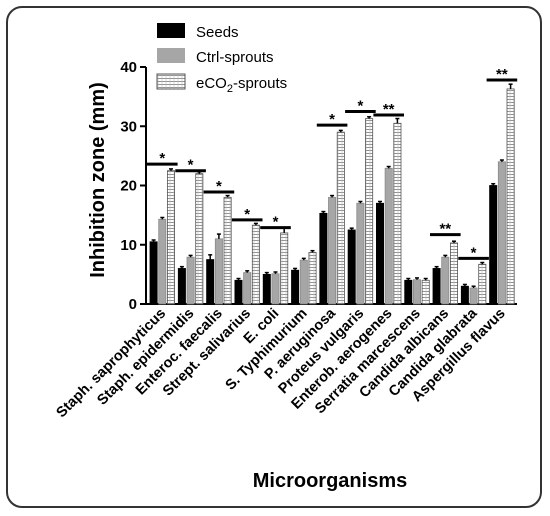 The width and height of the screenshot is (550, 516). I want to click on y-tick-label: 10, so click(128, 245).